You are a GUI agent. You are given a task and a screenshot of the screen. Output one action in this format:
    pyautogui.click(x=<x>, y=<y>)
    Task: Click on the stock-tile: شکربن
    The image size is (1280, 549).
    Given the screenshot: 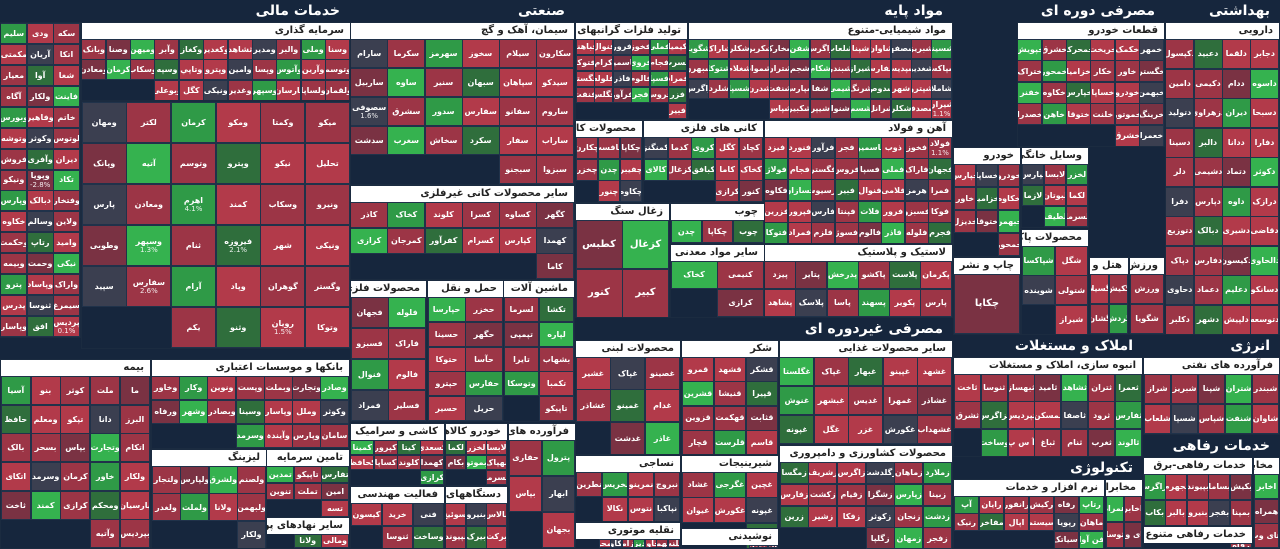 What is the action you would take?
    pyautogui.click(x=759, y=49)
    